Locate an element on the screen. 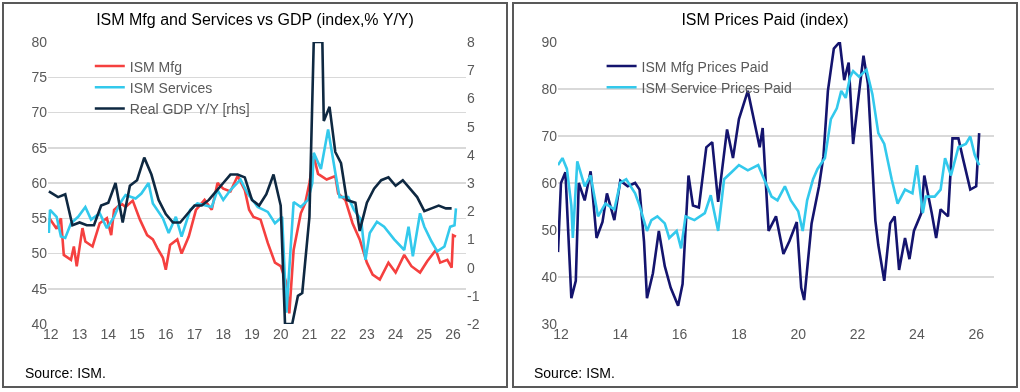 The width and height of the screenshot is (1020, 392). legend-label: ISM Mfg is located at coordinates (155, 66).